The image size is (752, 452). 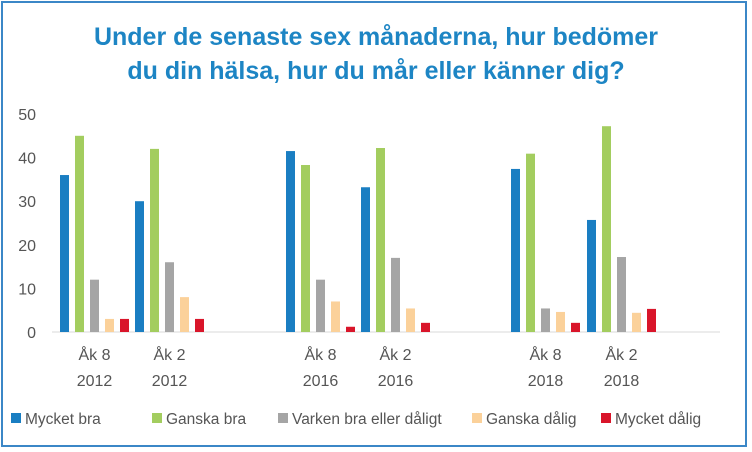 What do you see at coordinates (206, 419) in the screenshot?
I see `legend-label: Ganska bra` at bounding box center [206, 419].